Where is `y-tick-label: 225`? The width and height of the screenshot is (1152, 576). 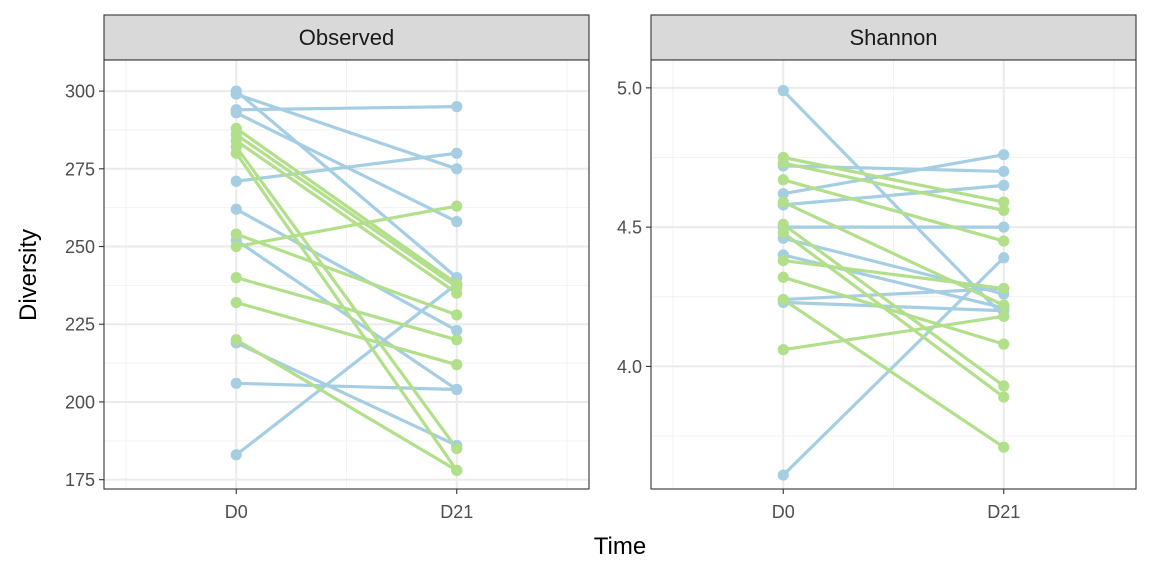
y-tick-label: 225 is located at coordinates (80, 325).